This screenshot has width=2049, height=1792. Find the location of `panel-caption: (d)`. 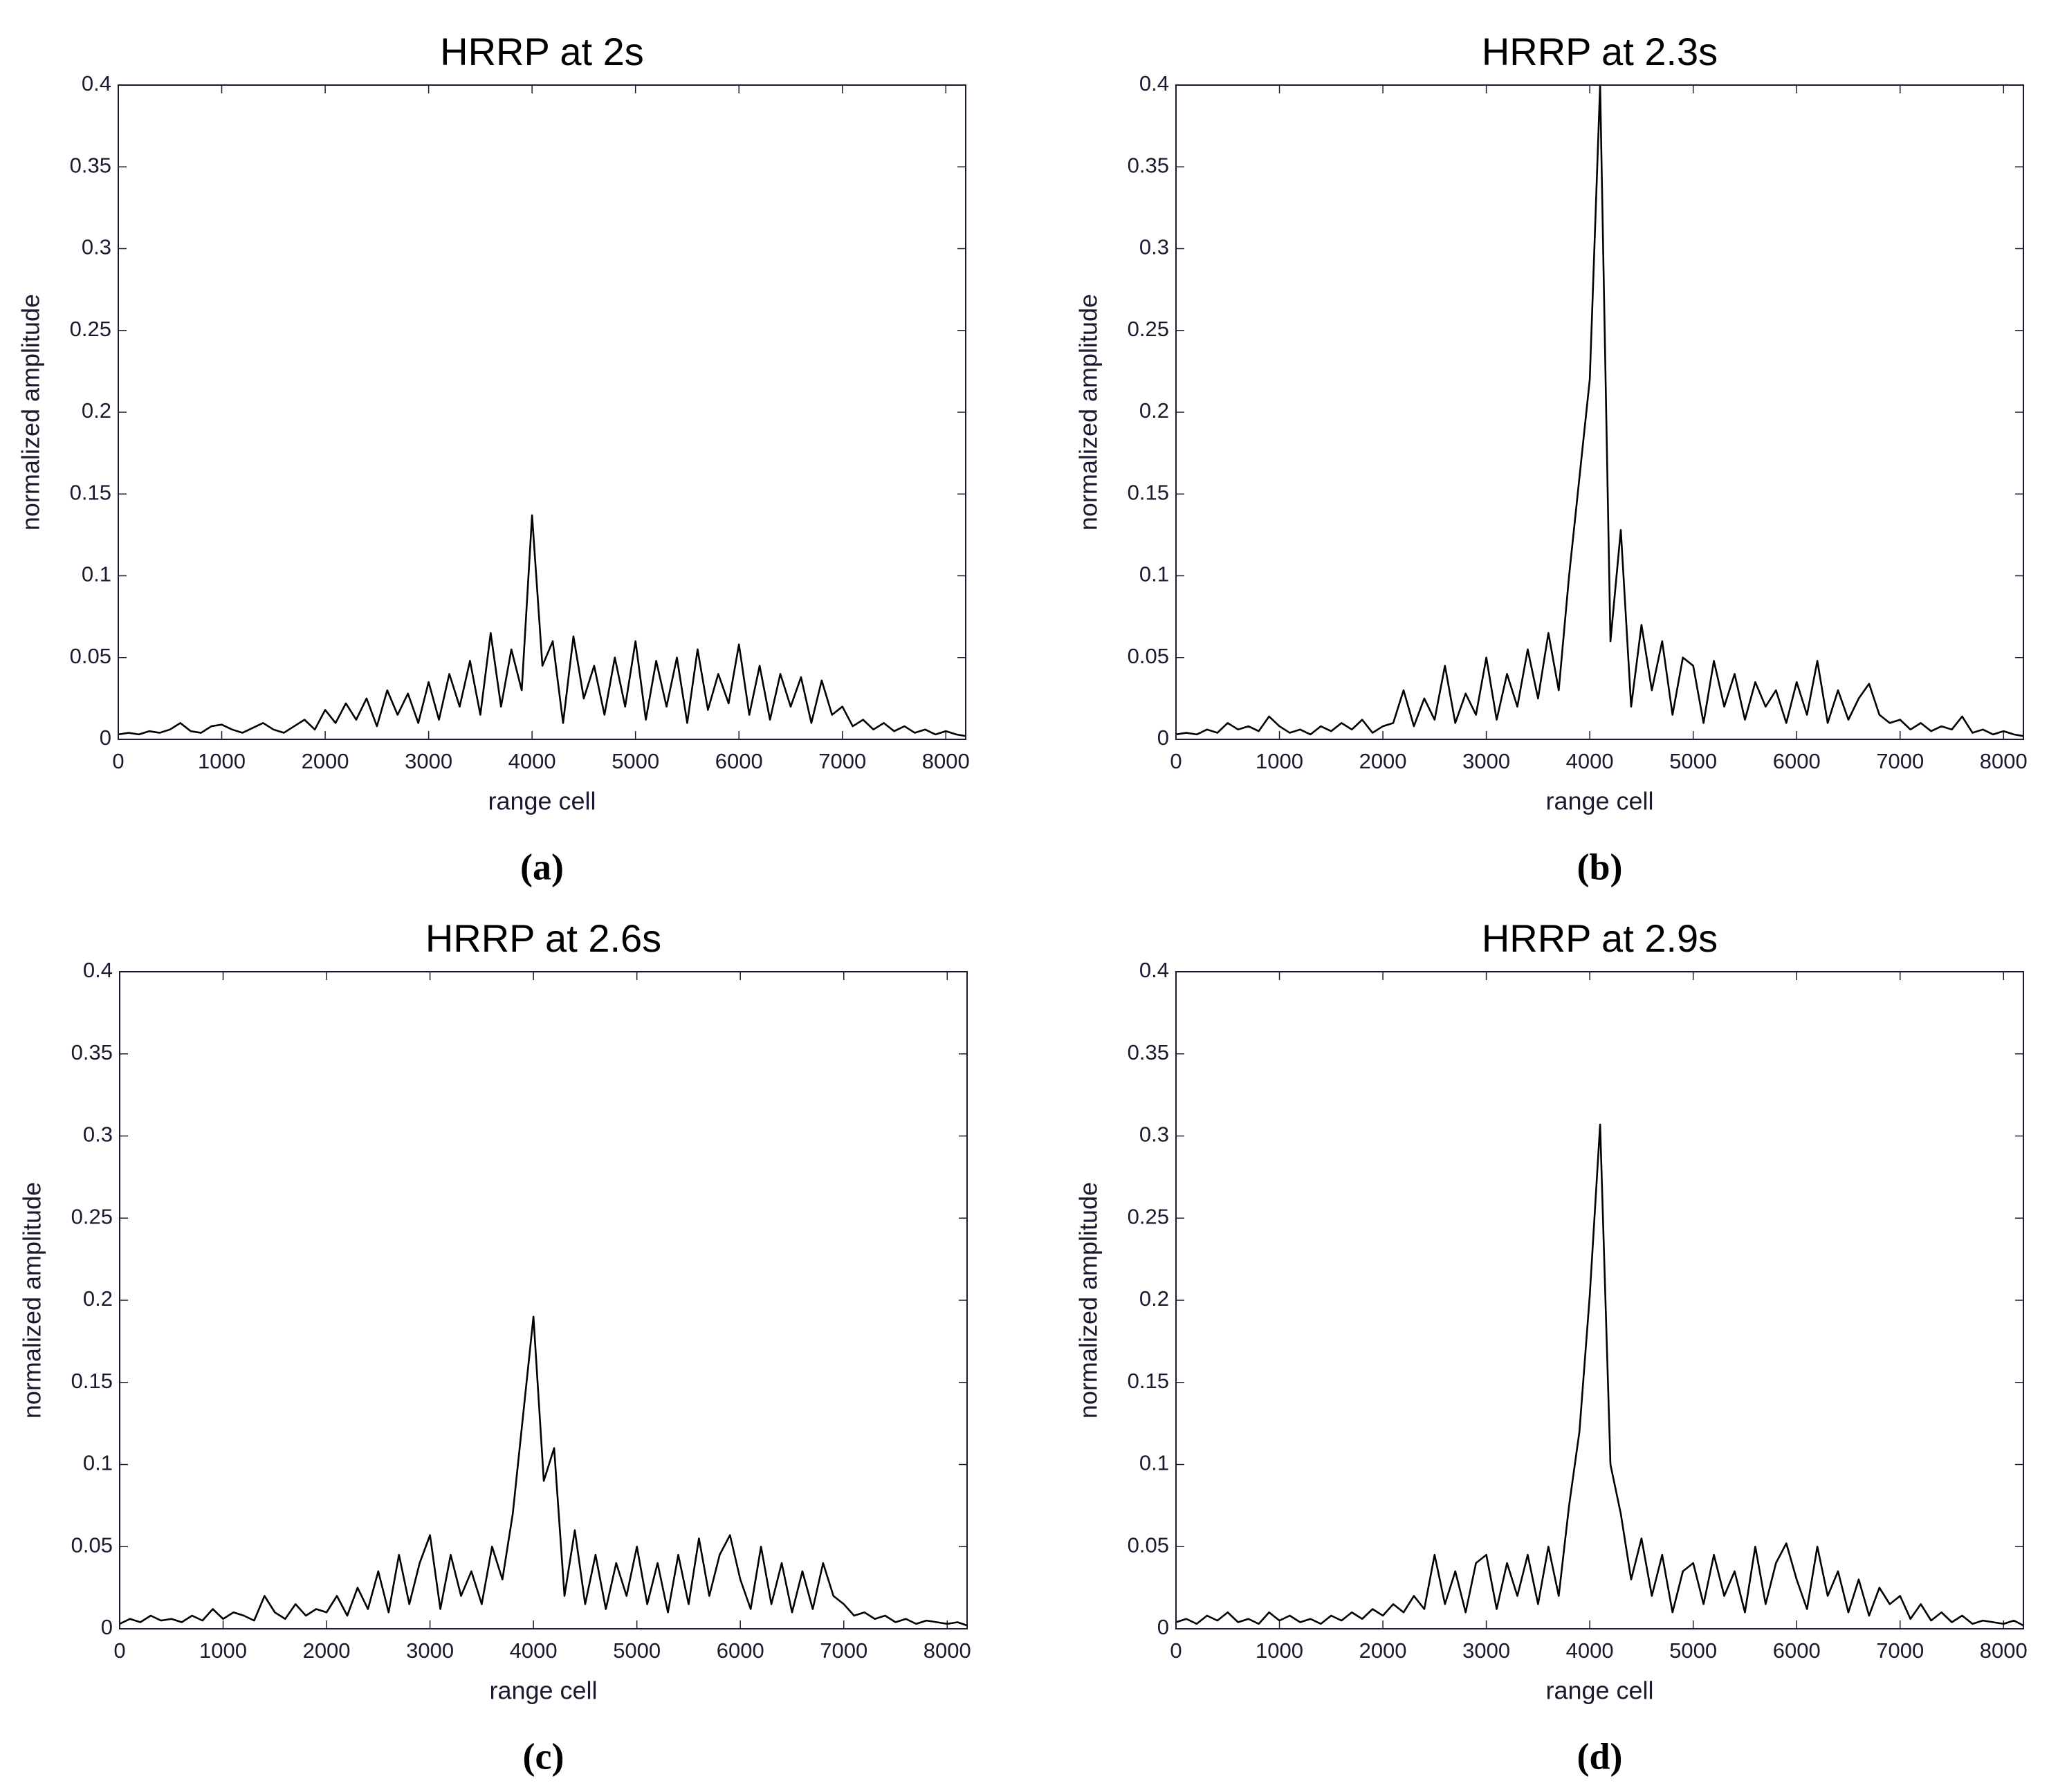

panel-caption: (d) is located at coordinates (1600, 1756).